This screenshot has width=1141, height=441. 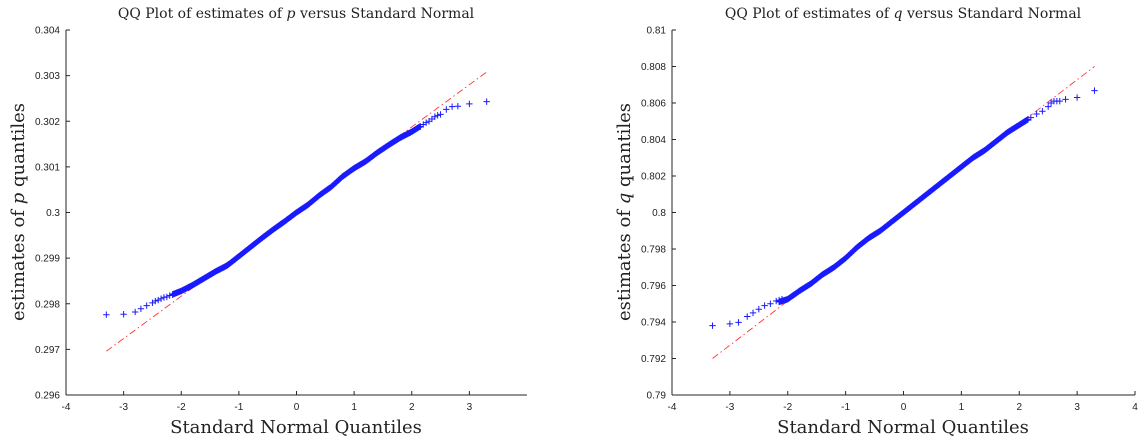 What do you see at coordinates (653, 286) in the screenshot?
I see `y-tick-label: 0.796` at bounding box center [653, 286].